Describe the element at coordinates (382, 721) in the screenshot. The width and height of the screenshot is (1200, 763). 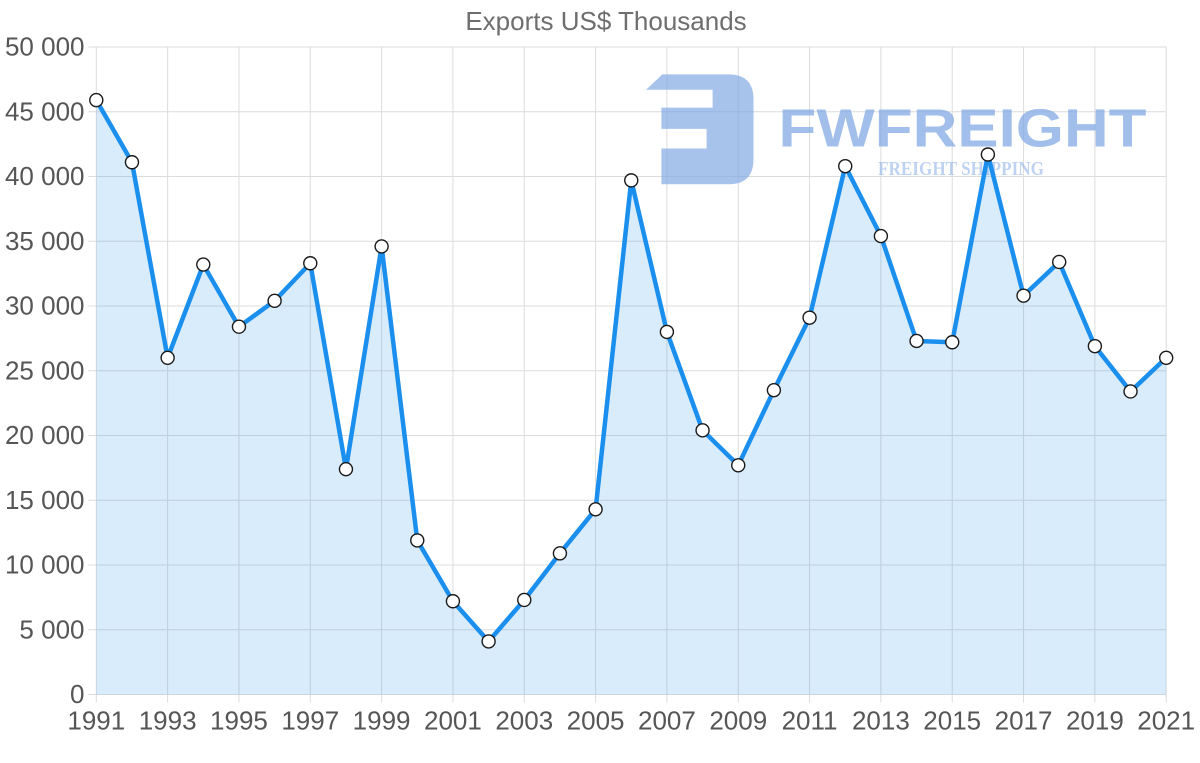
I see `x-axis-tick-label: 1999` at that location.